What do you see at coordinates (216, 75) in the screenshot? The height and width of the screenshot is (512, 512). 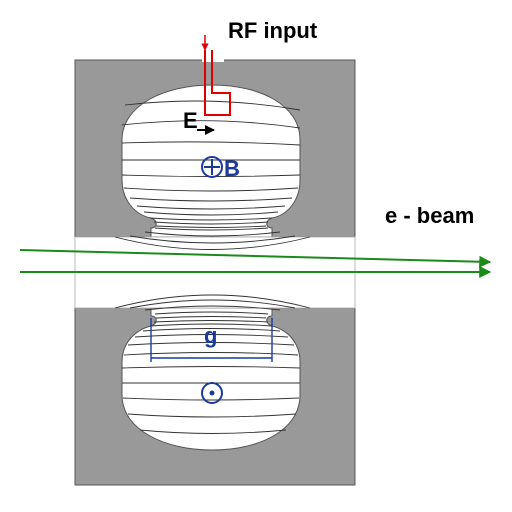 I see `rf-input-probe` at bounding box center [216, 75].